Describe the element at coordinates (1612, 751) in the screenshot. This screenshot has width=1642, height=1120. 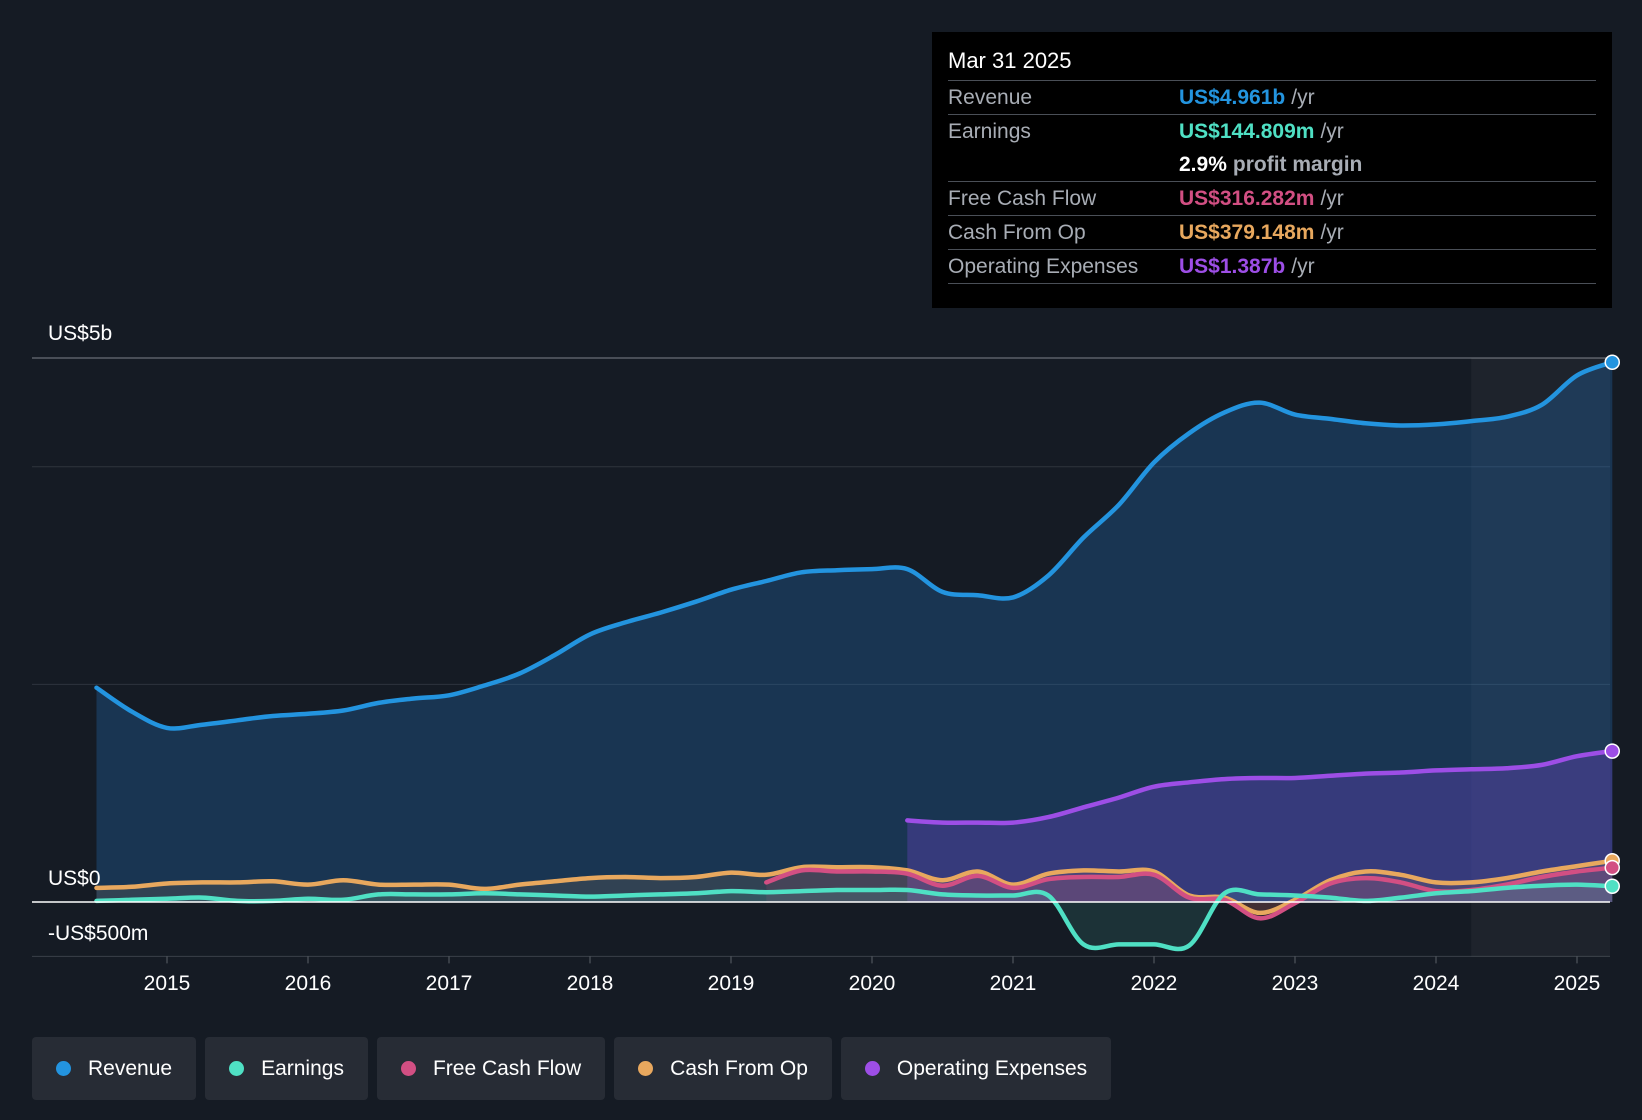
I see `operating-expenses-endpoint` at that location.